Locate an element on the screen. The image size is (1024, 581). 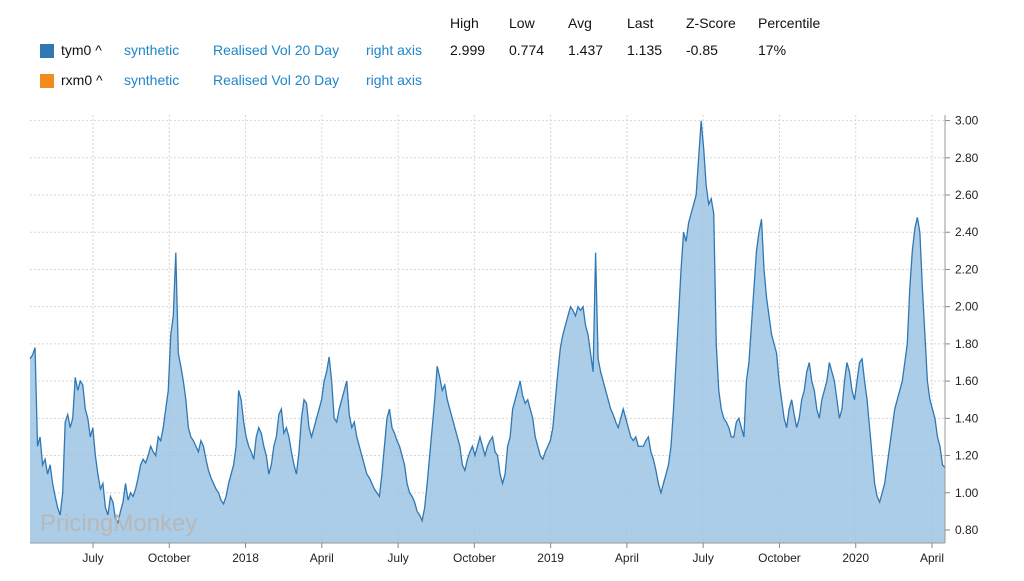
y-tick-label: 1.80 is located at coordinates (967, 344).